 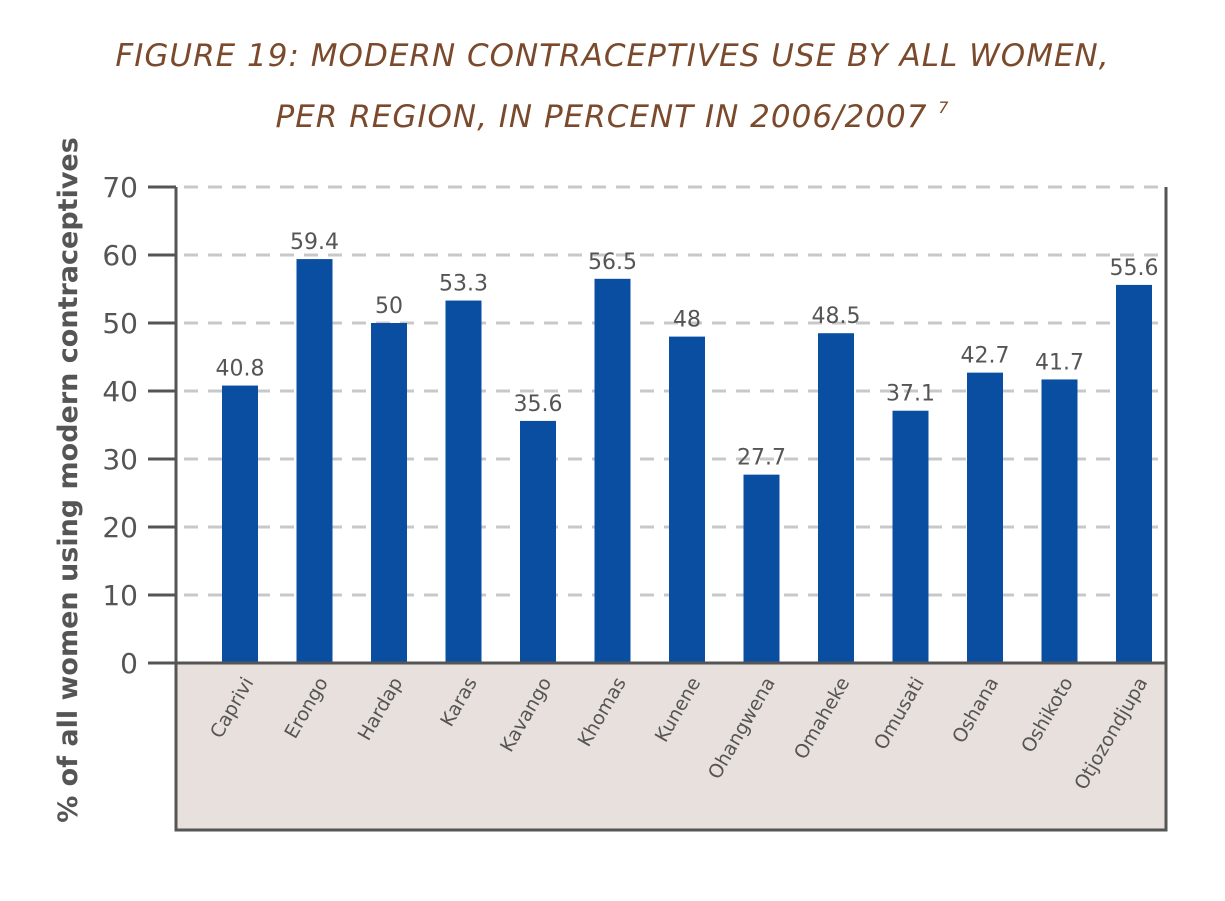 What do you see at coordinates (985, 517) in the screenshot?
I see `bar-oshana` at bounding box center [985, 517].